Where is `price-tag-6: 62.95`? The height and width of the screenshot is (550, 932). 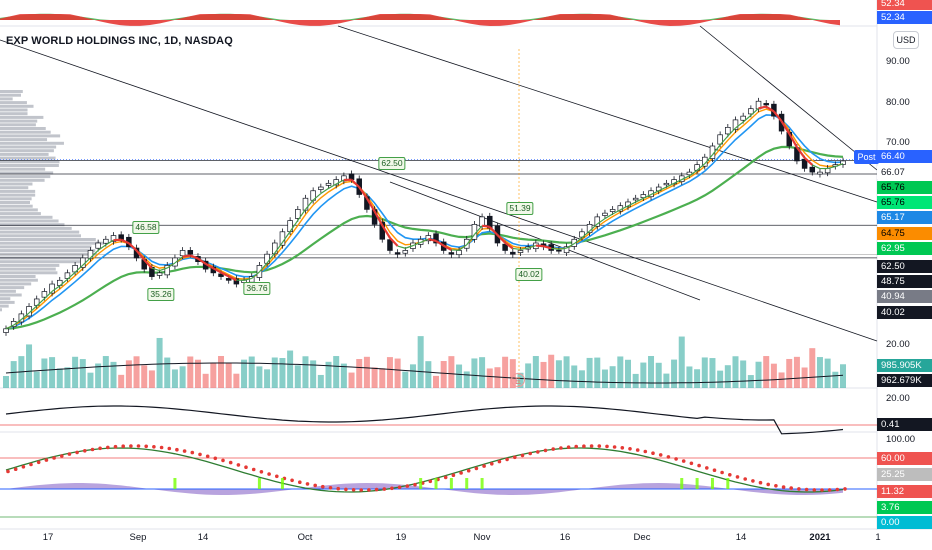 price-tag-6: 62.95 is located at coordinates (904, 248).